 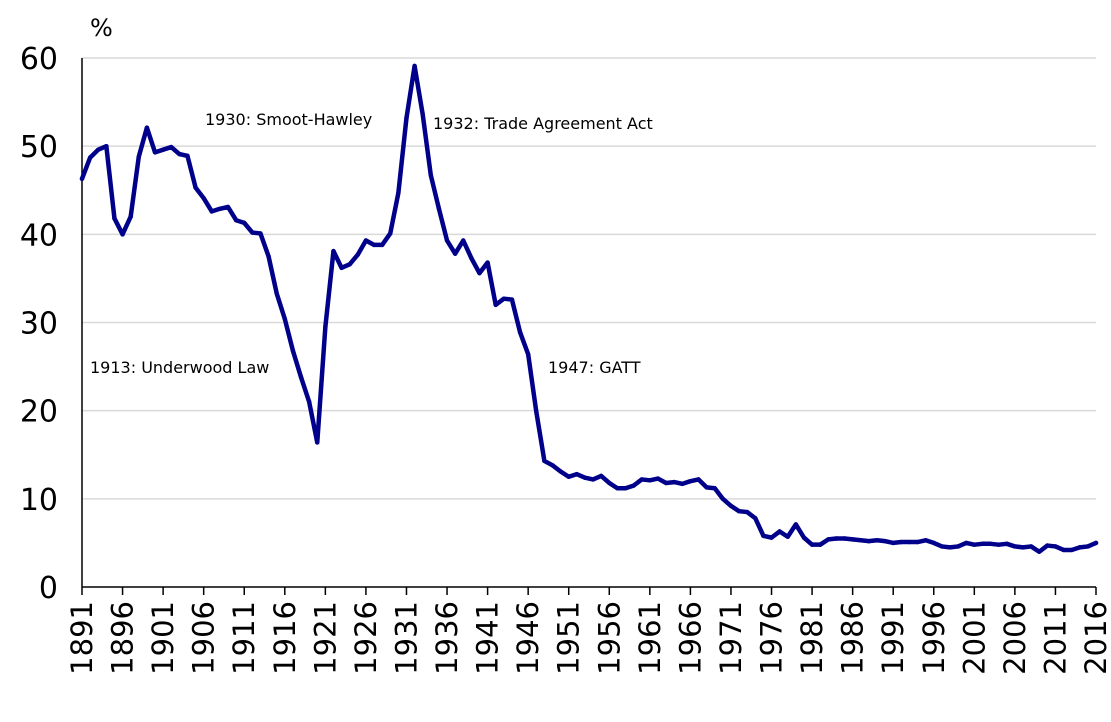 I want to click on x-tick-label: 1961, so click(x=650, y=638).